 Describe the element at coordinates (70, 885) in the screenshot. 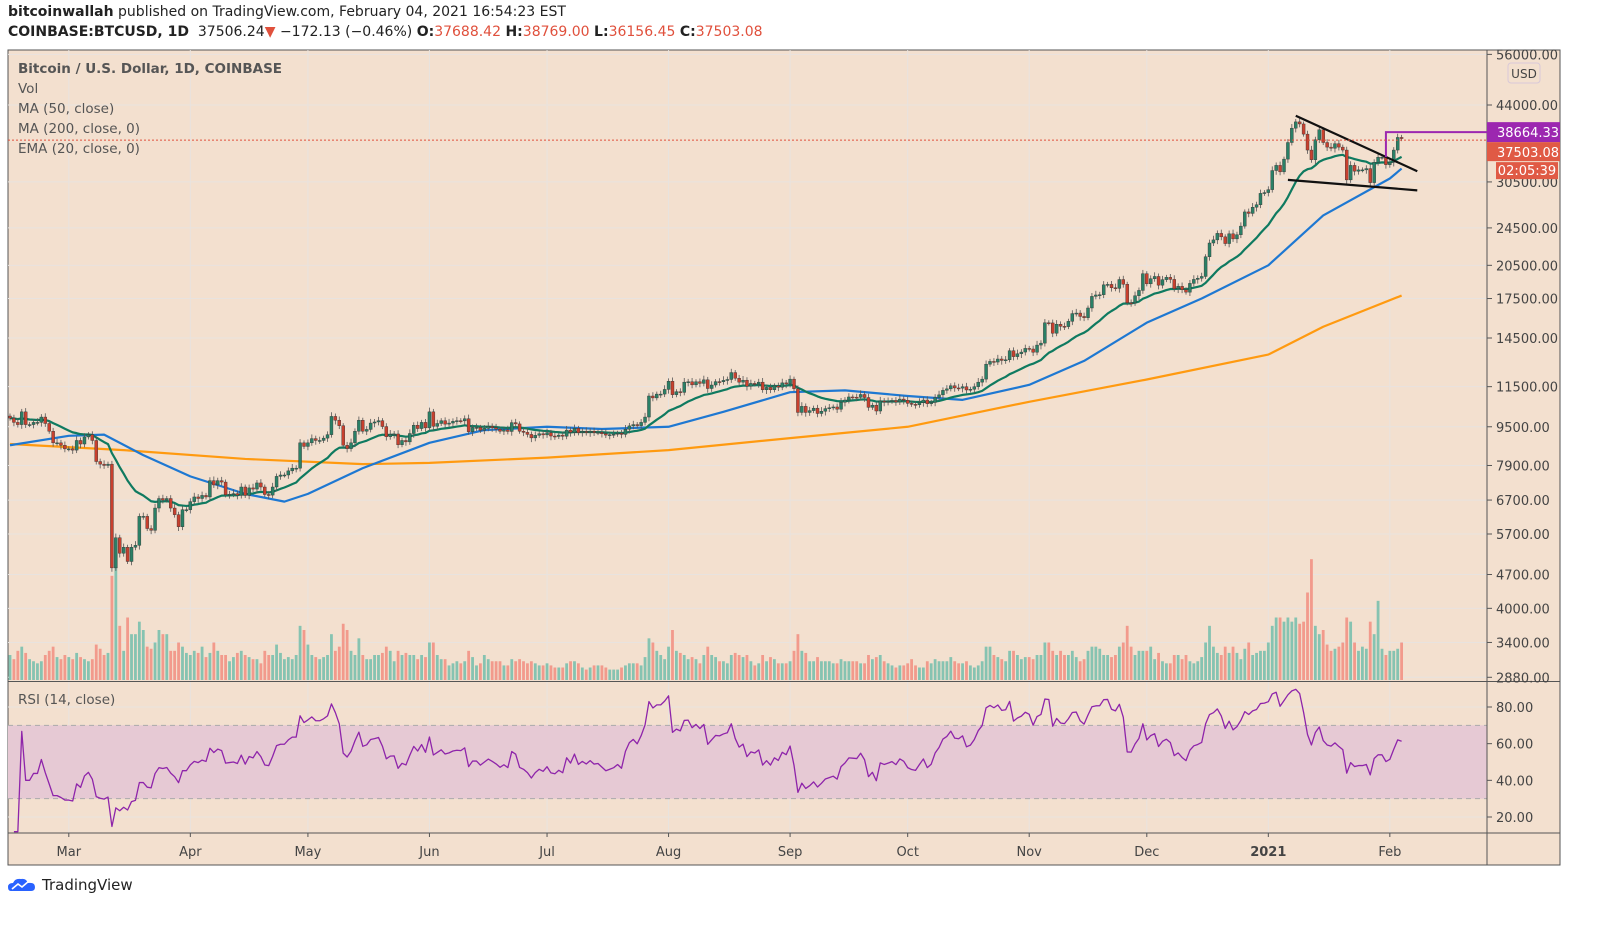

I see `tradingview-logo: TradingView` at that location.